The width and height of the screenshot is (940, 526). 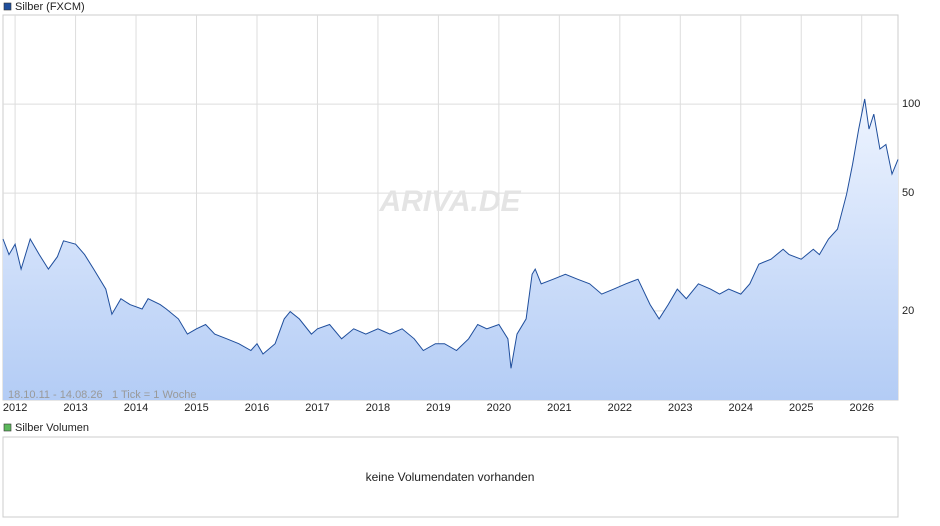 I want to click on x-tick-label: 2024, so click(x=741, y=408).